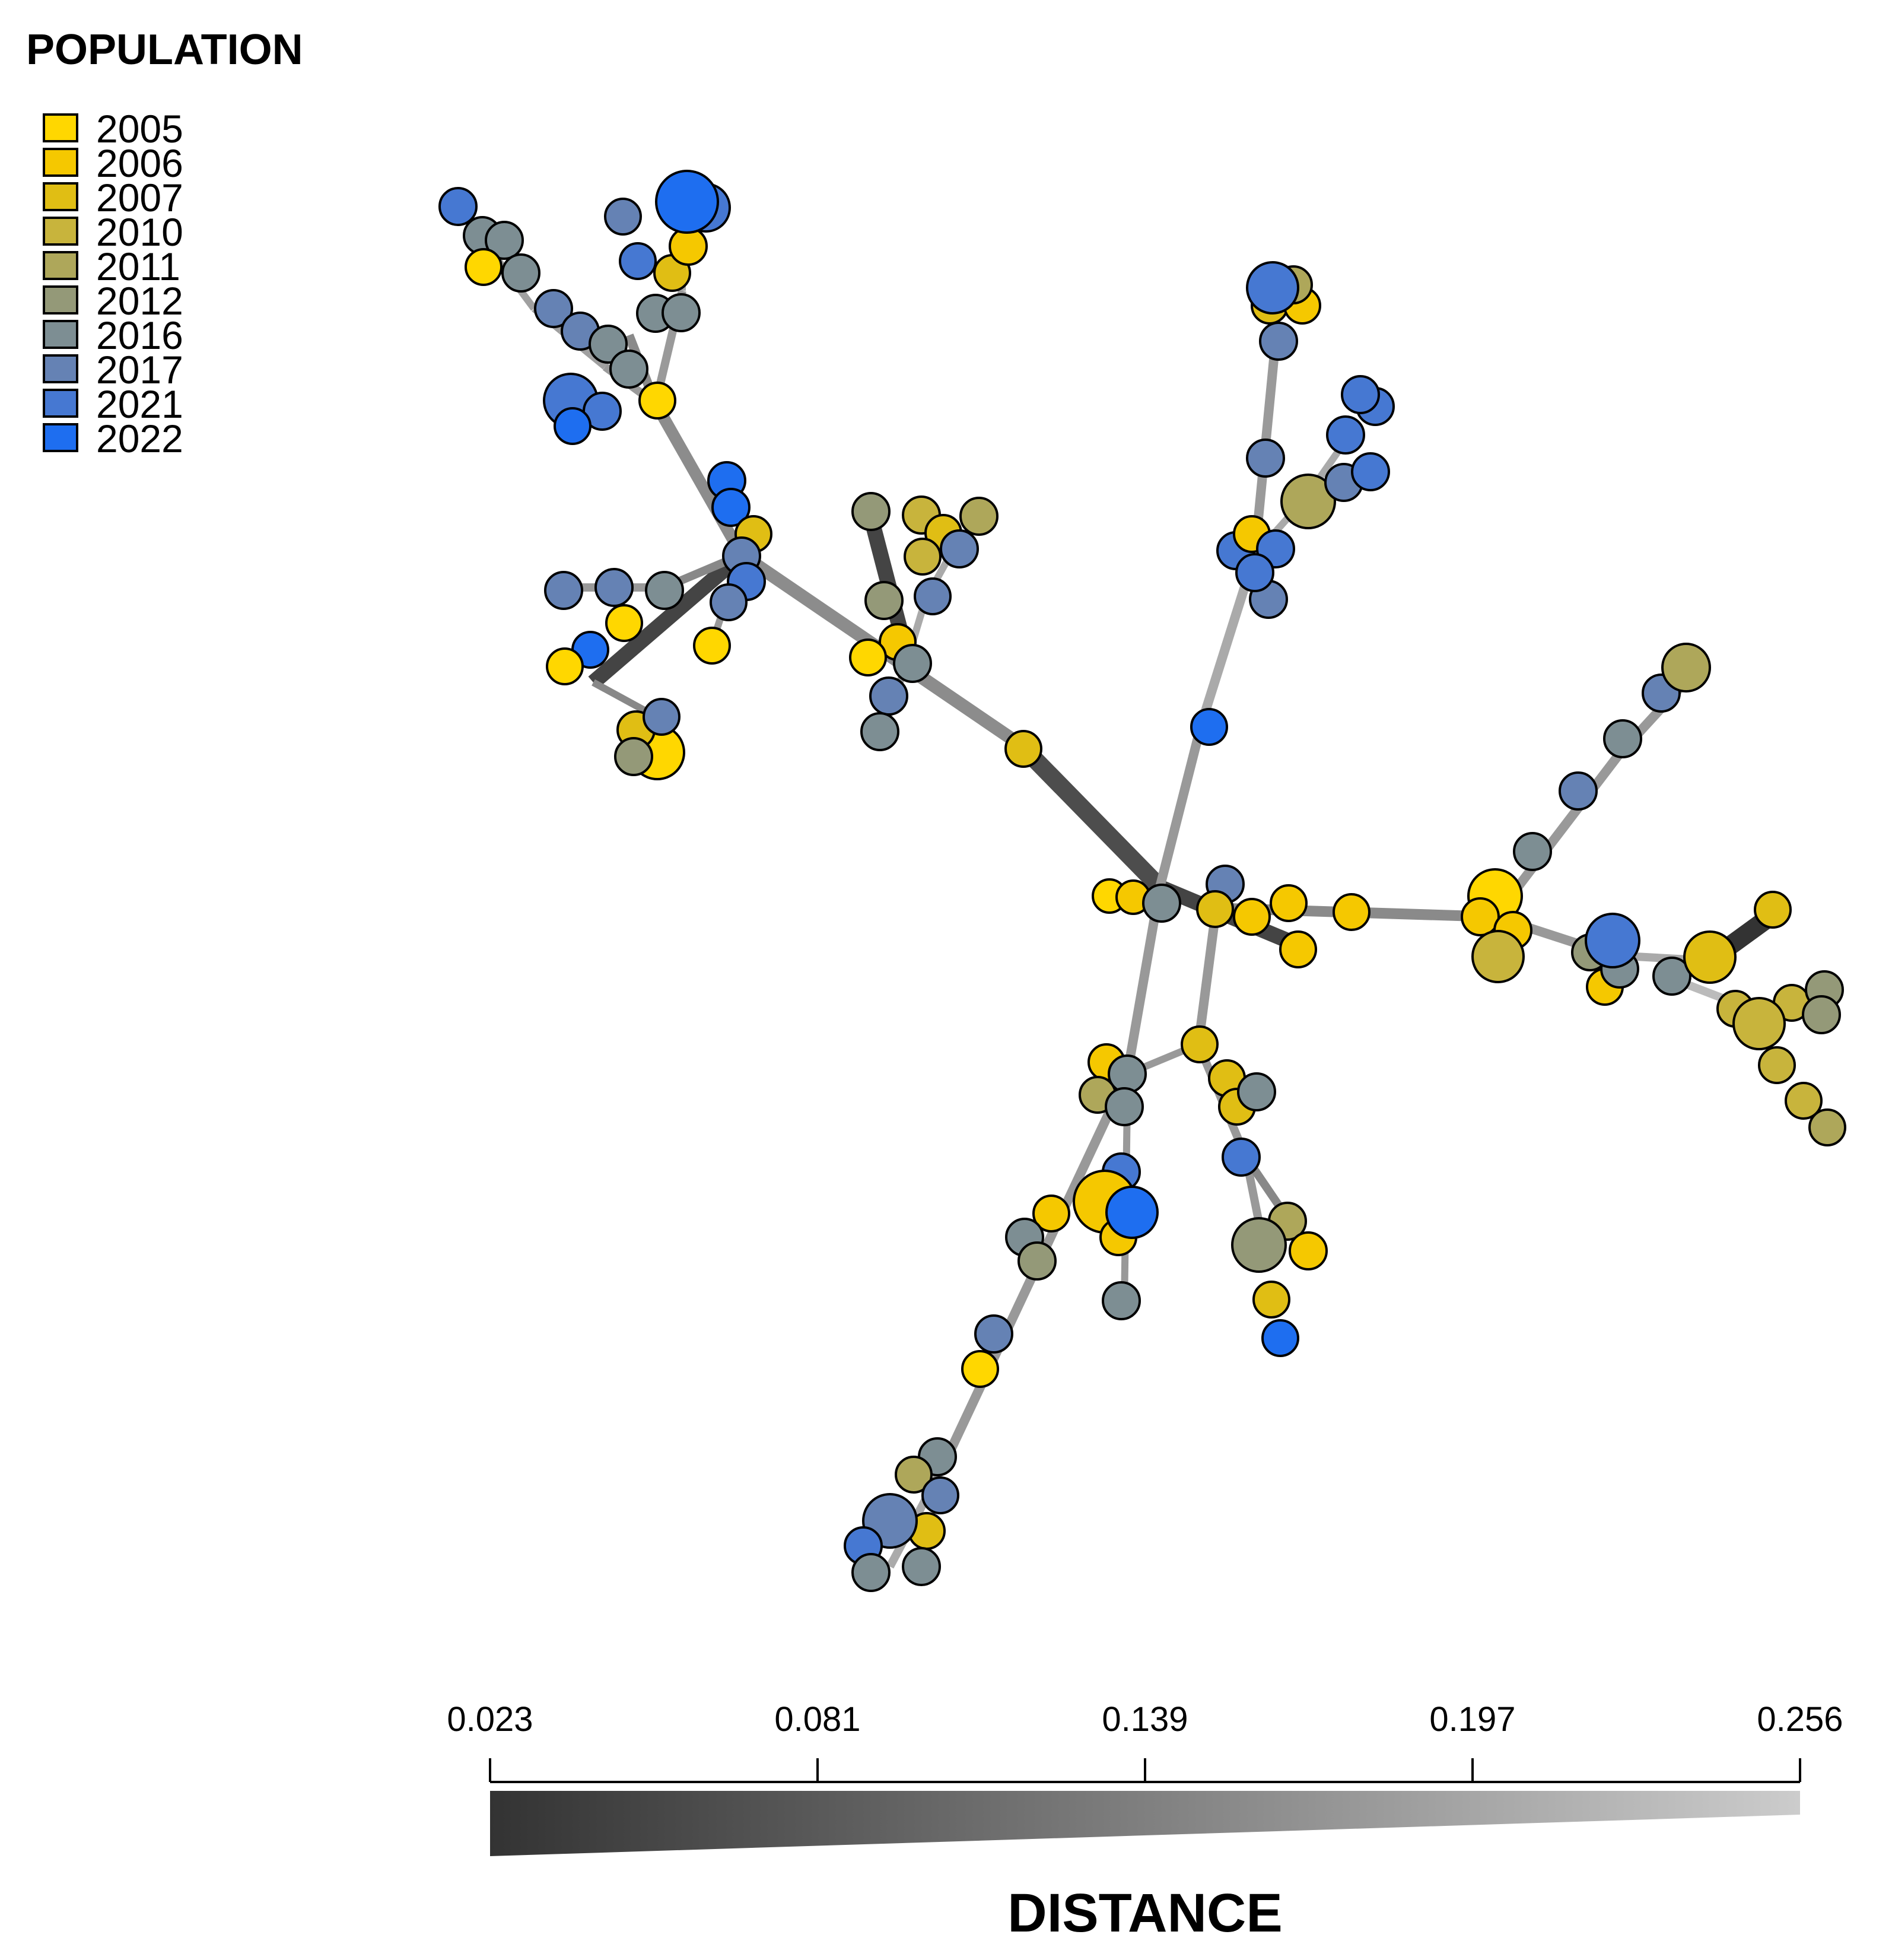 This screenshot has height=1960, width=1892. I want to click on scale-axis, so click(1145, 1770).